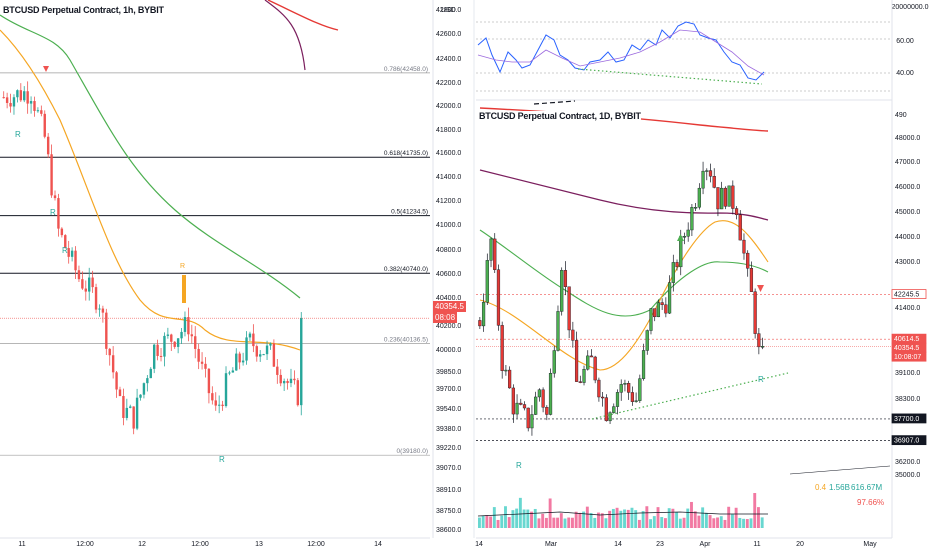 This screenshot has height=550, width=932. I want to click on left-y-tick: 39700.0, so click(448, 389).